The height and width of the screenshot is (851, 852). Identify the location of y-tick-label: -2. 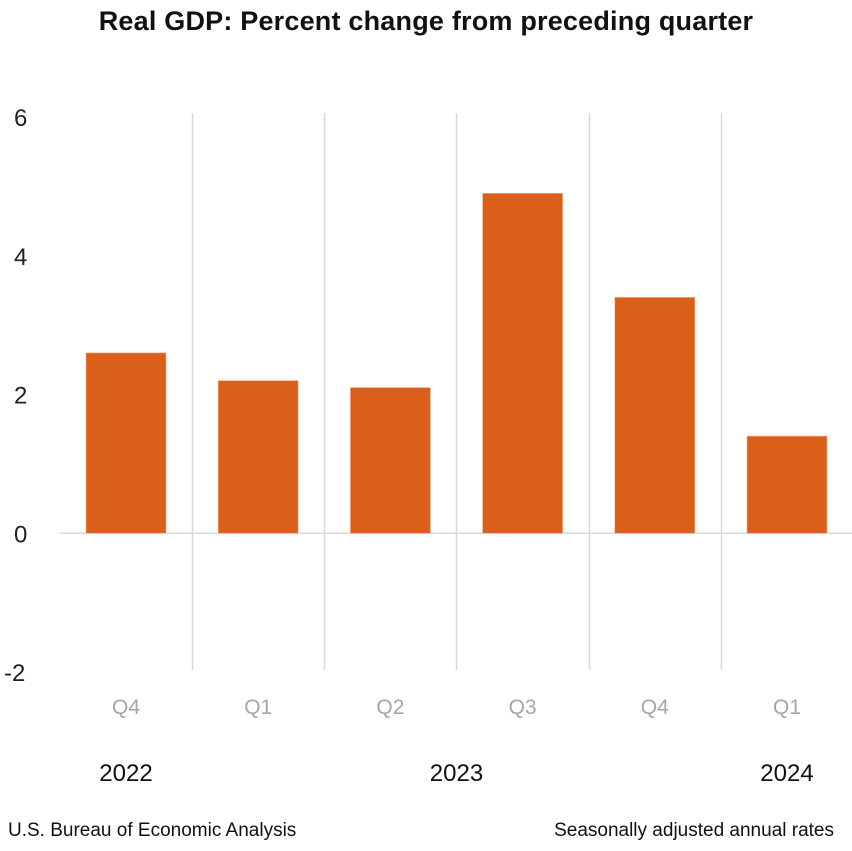
(14, 673).